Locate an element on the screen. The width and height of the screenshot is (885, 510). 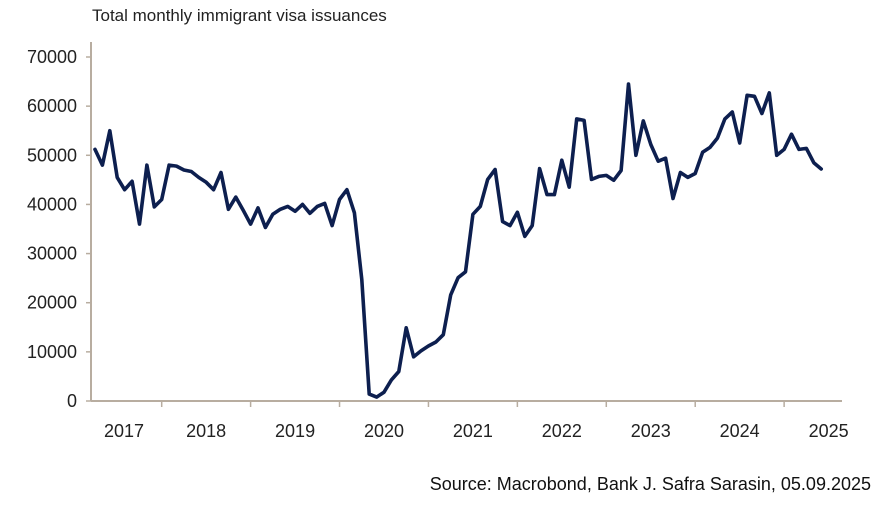
x-tick-label: 2023 is located at coordinates (651, 431).